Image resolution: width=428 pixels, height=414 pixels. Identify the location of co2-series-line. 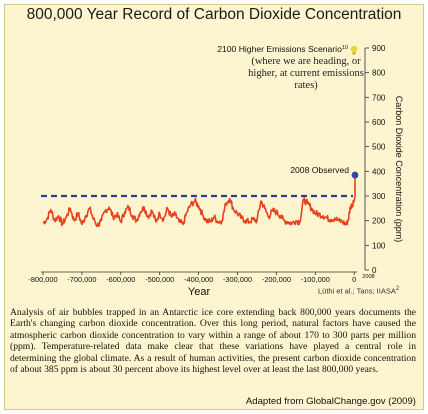
(199, 201).